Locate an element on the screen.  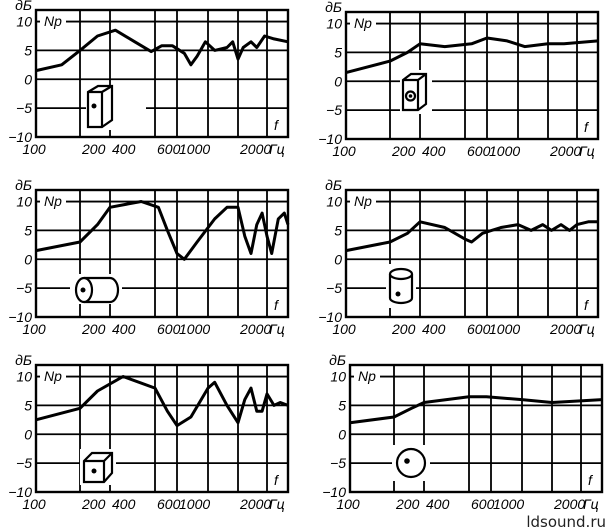
enclosure-icon-box-front-mounted is located at coordinates (416, 92).